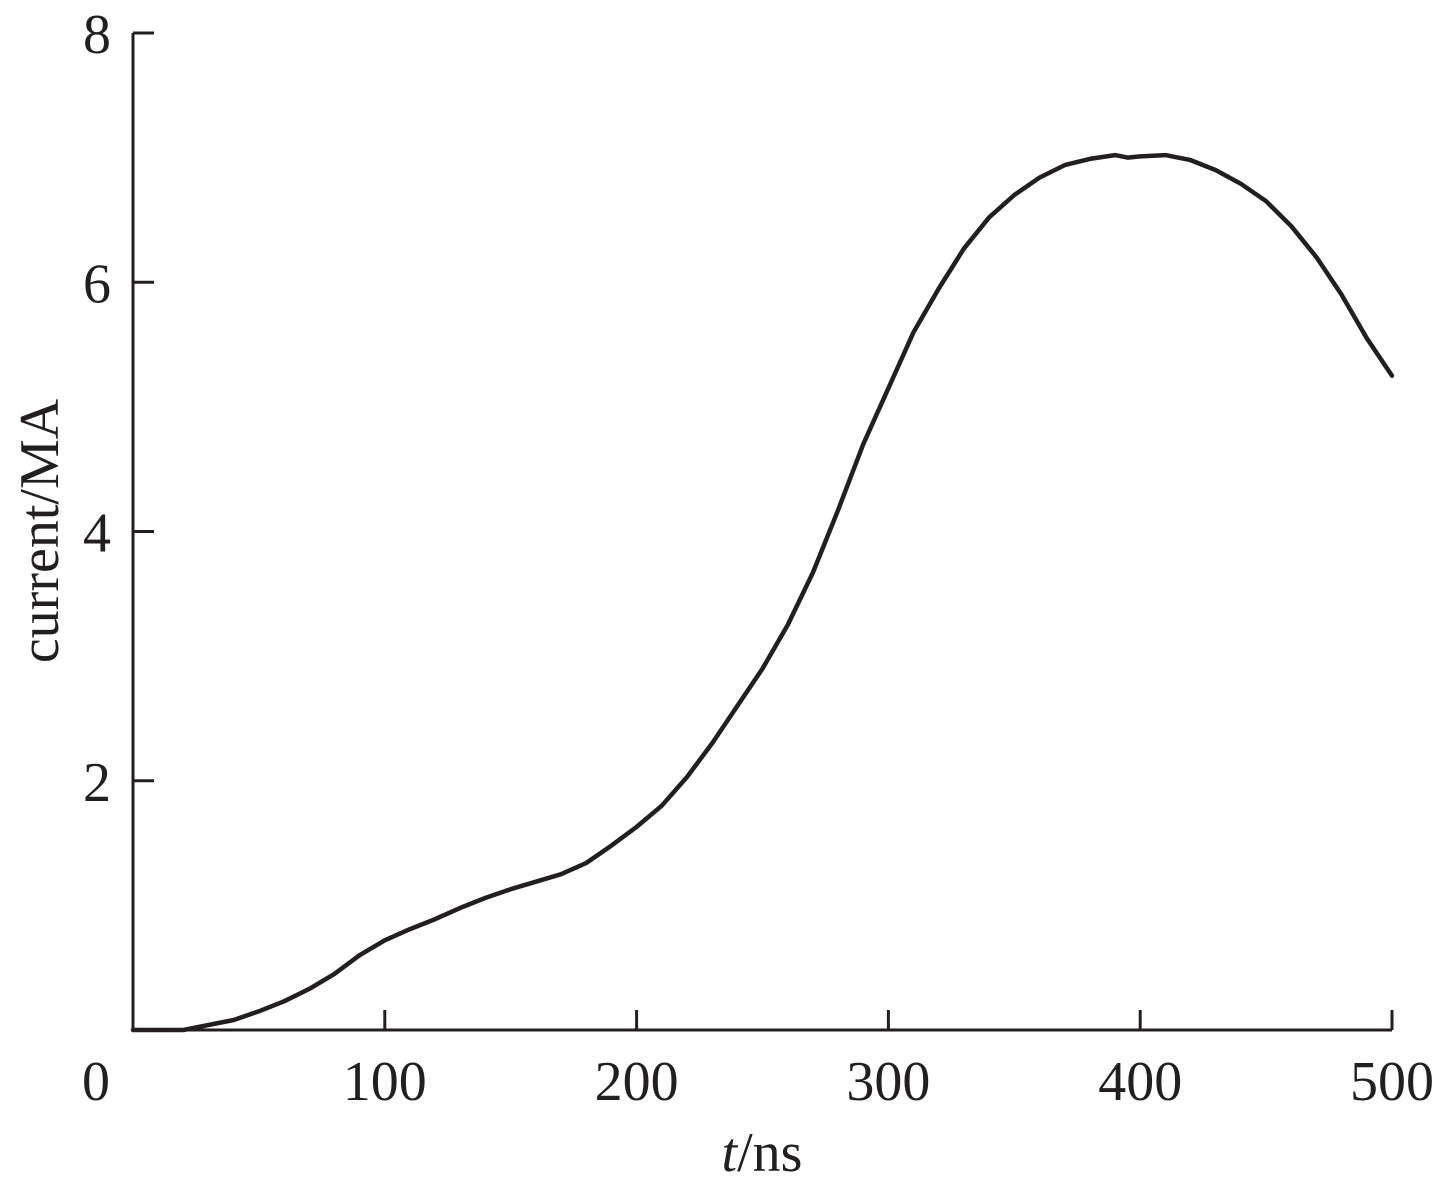  I want to click on y-ticks: 2 4 6 8, so click(118, 409).